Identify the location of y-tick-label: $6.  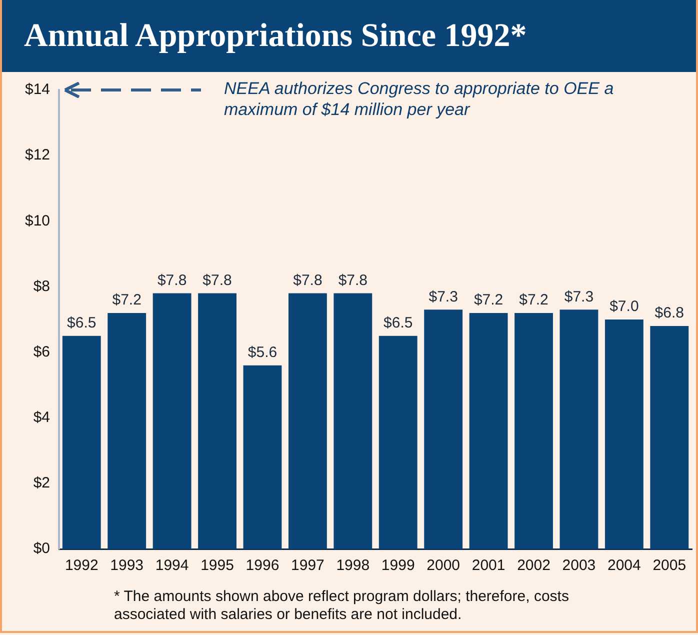
(41, 351).